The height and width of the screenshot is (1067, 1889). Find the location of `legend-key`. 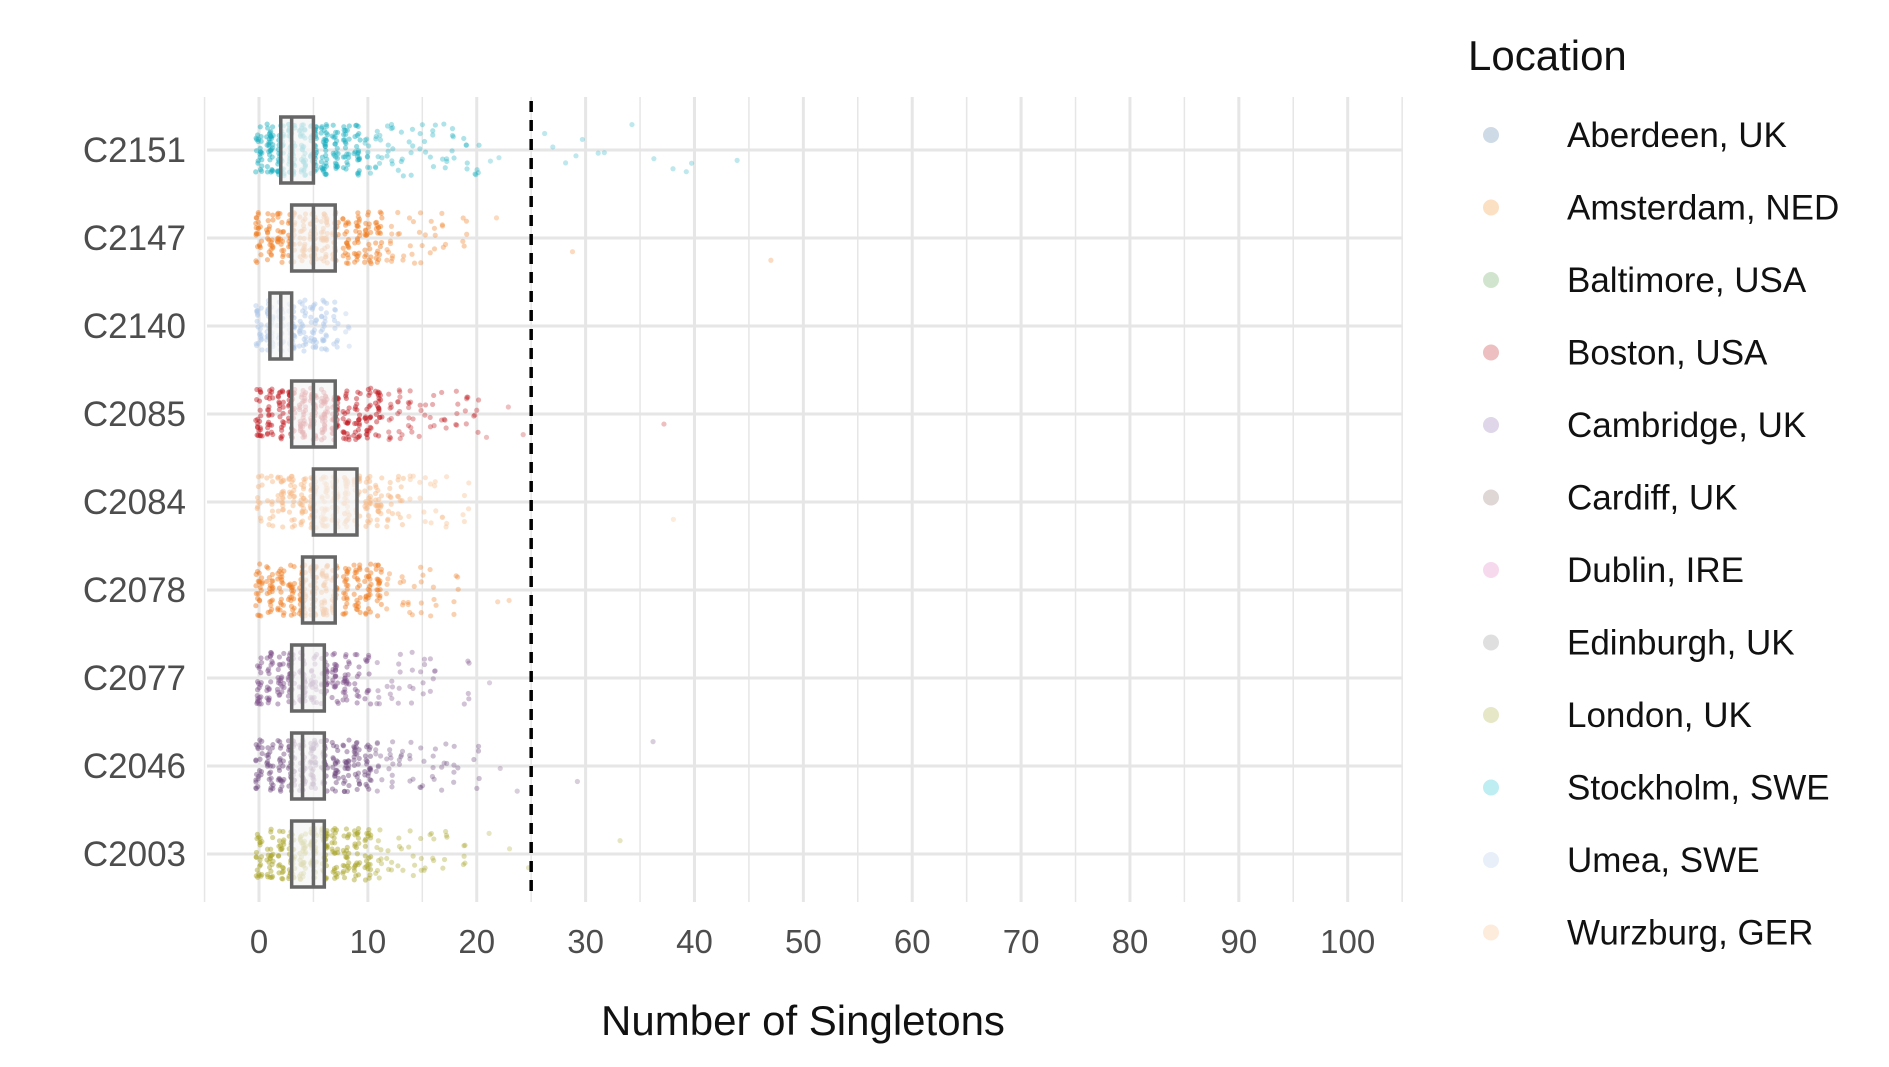

legend-key is located at coordinates (1491, 787).